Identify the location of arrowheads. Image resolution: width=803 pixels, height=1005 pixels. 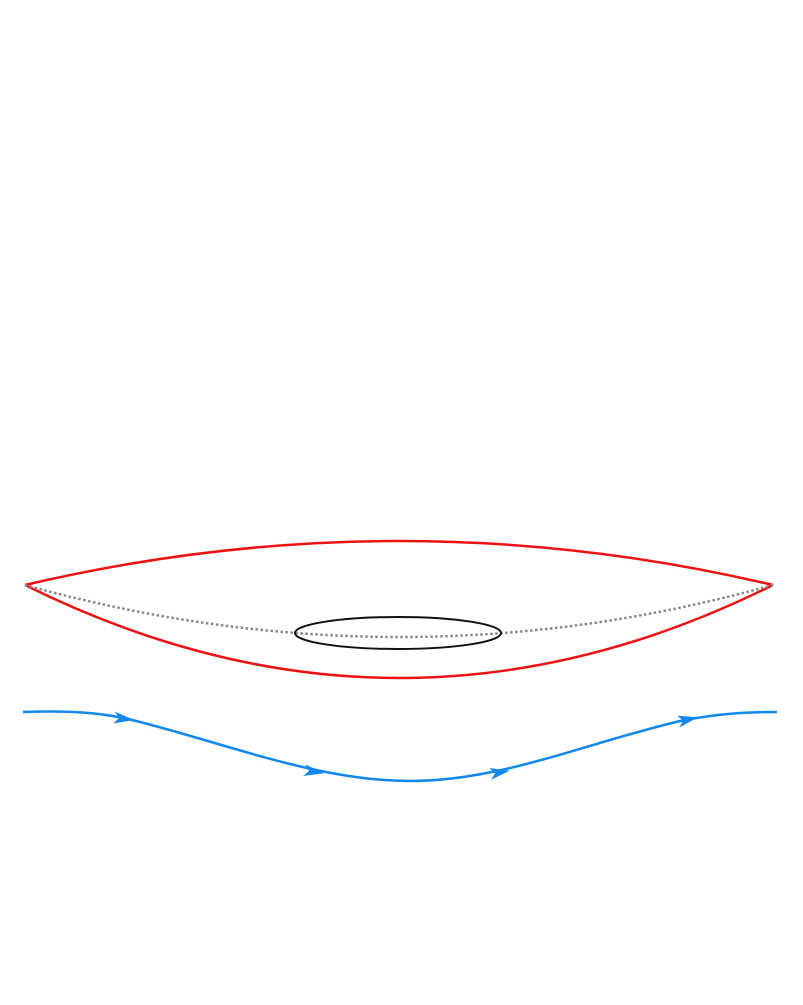
(405, 745).